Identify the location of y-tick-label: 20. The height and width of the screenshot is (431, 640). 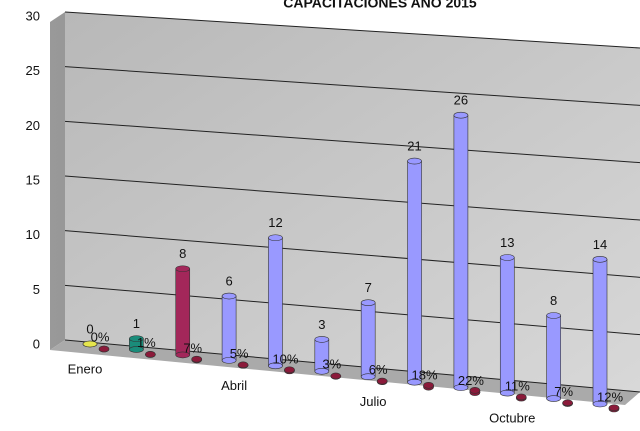
(33, 125).